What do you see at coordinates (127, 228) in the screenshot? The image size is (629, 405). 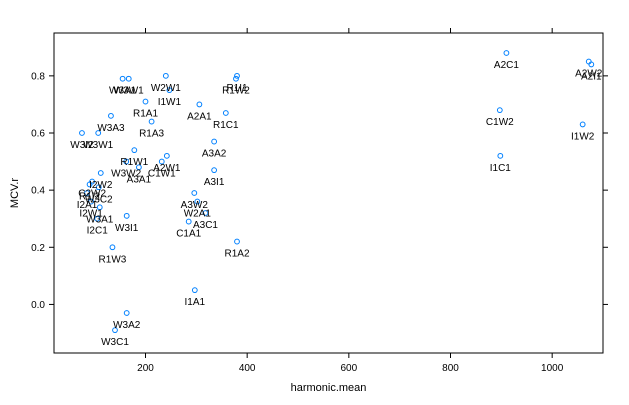 I see `data-label: W3I1` at bounding box center [127, 228].